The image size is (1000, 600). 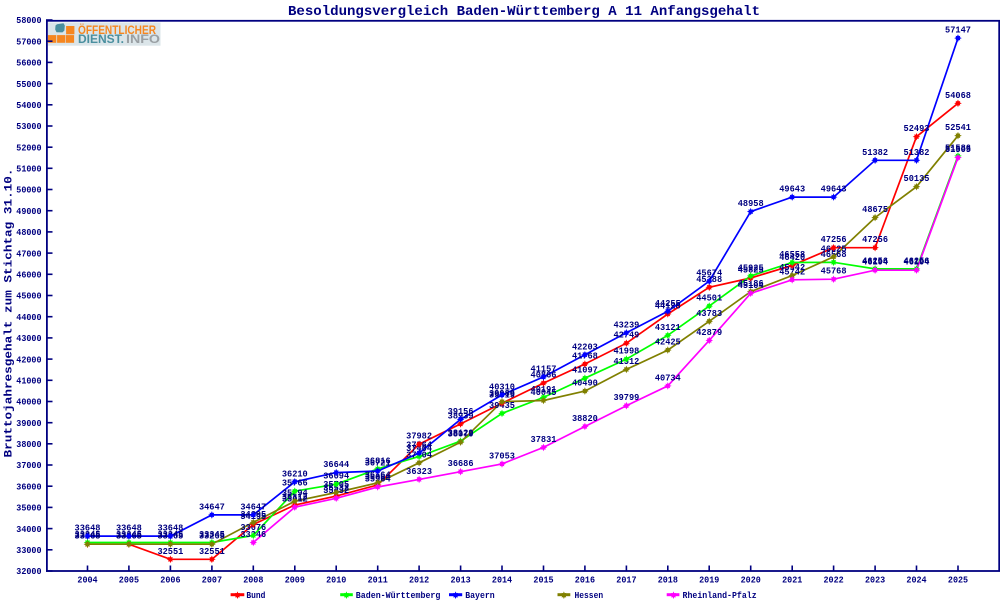 I want to click on svg-text: 42425, so click(x=668, y=343).